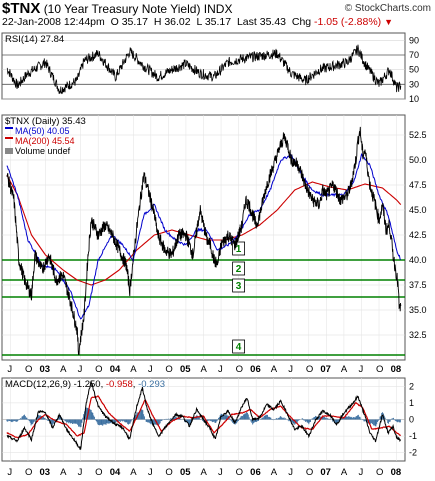 The height and width of the screenshot is (481, 435). I want to click on price-x-tick-label: 05, so click(185, 369).